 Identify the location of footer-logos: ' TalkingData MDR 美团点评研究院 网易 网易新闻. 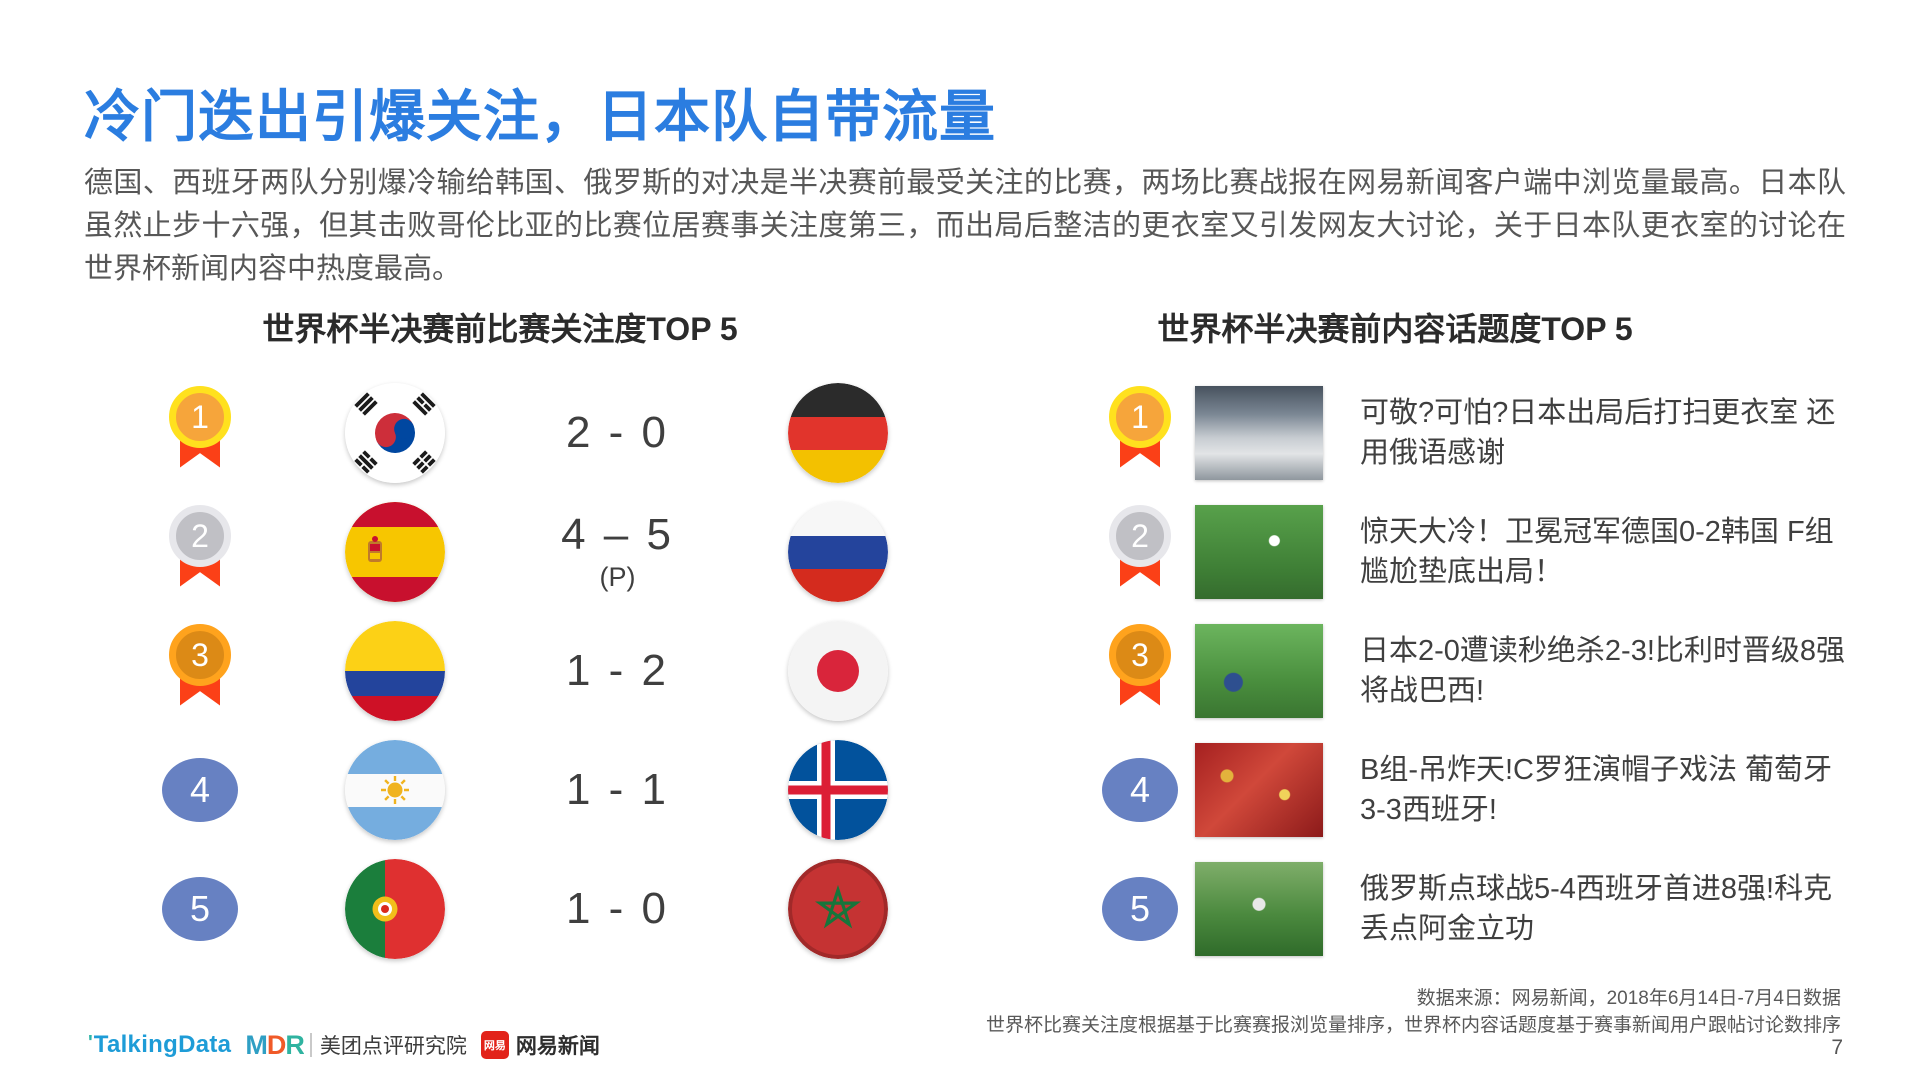
(344, 1045).